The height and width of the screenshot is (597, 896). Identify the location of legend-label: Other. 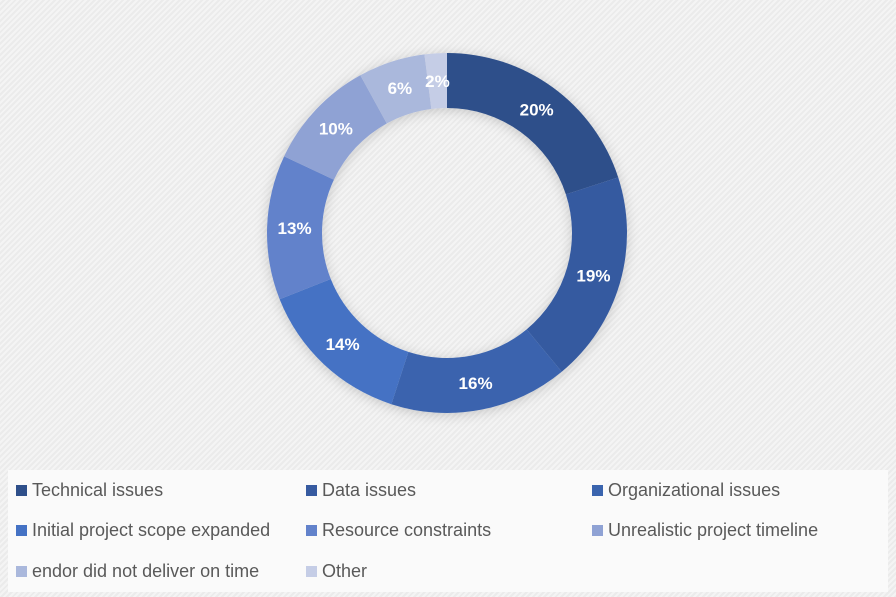
(345, 571).